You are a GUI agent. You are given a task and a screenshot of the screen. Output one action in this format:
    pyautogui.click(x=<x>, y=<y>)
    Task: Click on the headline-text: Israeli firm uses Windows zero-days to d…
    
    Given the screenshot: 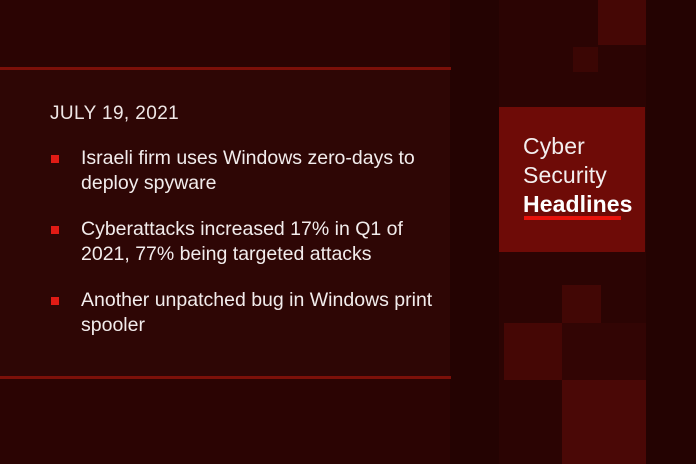 What is the action you would take?
    pyautogui.click(x=248, y=170)
    